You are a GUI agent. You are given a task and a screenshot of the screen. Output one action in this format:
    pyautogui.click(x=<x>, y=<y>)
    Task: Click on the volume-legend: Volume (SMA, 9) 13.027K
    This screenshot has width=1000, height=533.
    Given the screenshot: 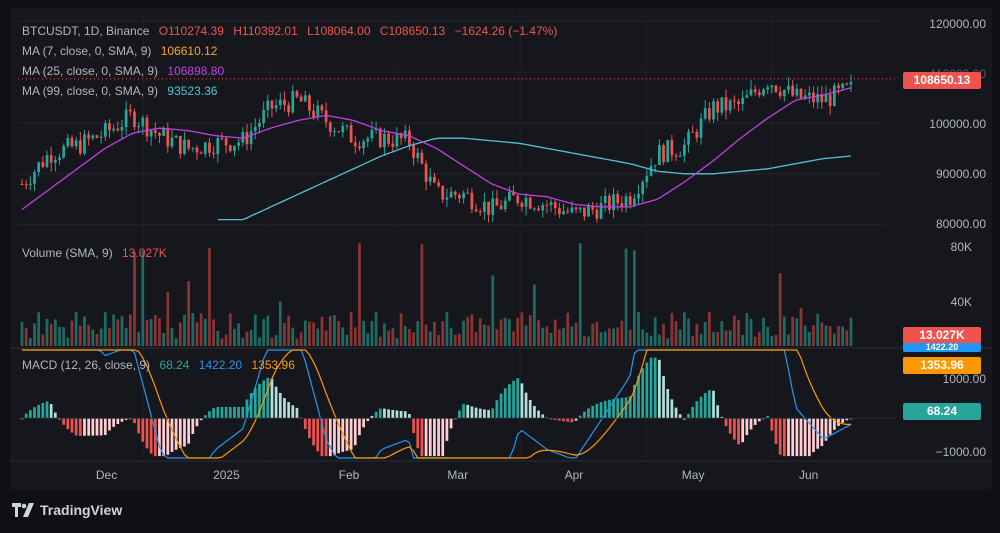 What is the action you would take?
    pyautogui.click(x=94, y=253)
    